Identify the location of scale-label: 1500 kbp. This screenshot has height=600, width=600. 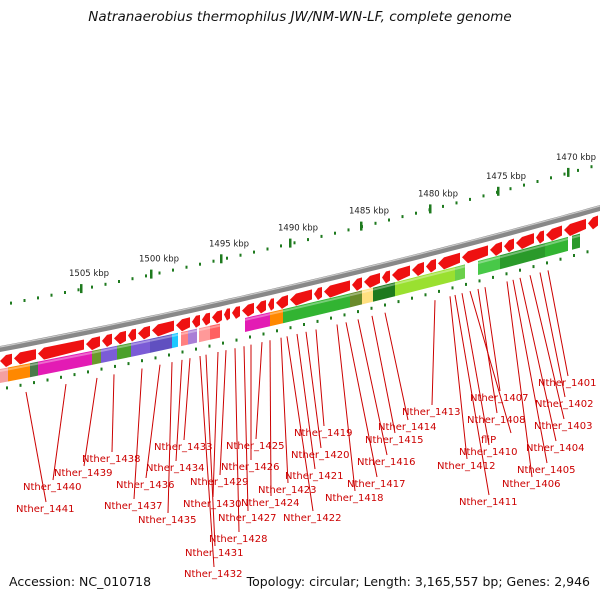
(159, 260).